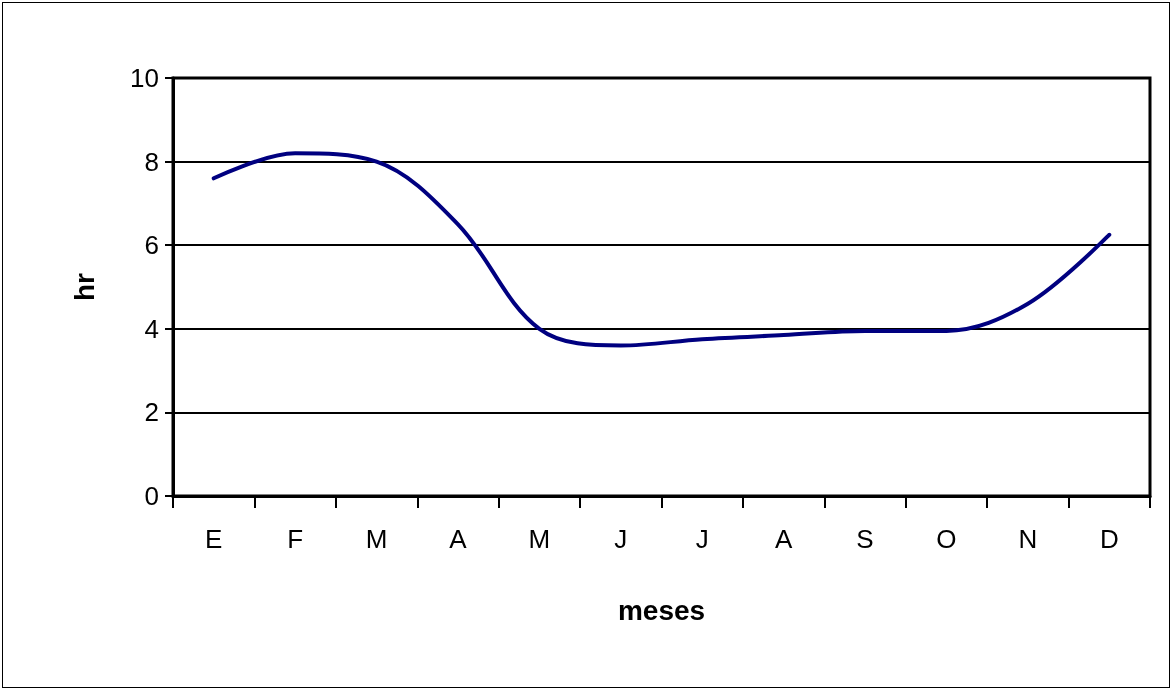 The height and width of the screenshot is (692, 1174). What do you see at coordinates (661, 610) in the screenshot?
I see `x-axis-title: meses` at bounding box center [661, 610].